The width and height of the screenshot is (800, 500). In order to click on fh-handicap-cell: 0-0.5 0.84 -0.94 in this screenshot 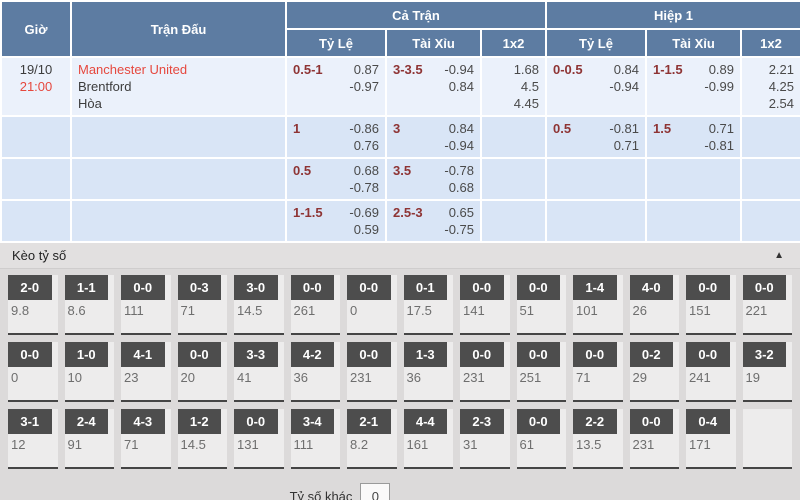, I will do `click(596, 86)`.